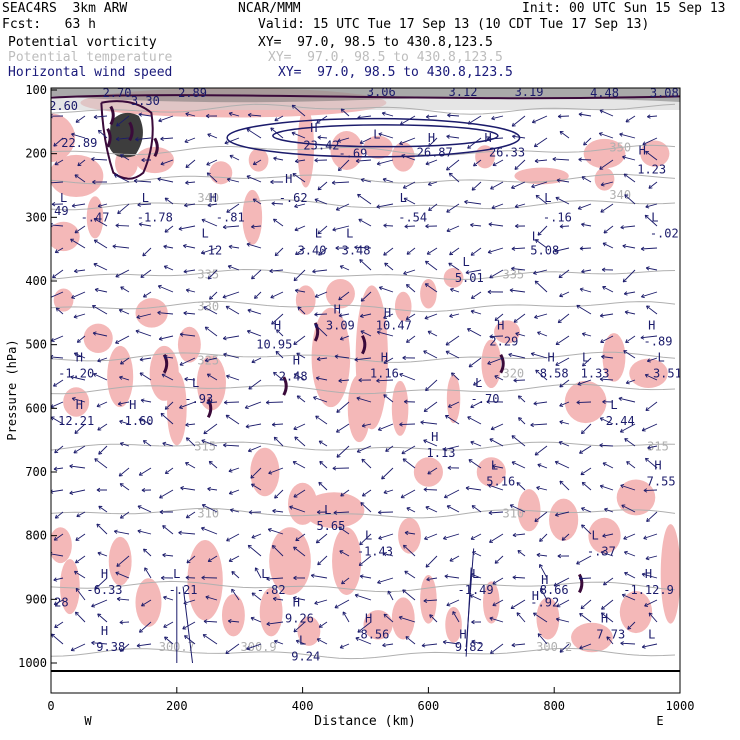 This screenshot has width=740, height=740. Describe the element at coordinates (79, 143) in the screenshot. I see `contour-value-label: 22.89` at that location.